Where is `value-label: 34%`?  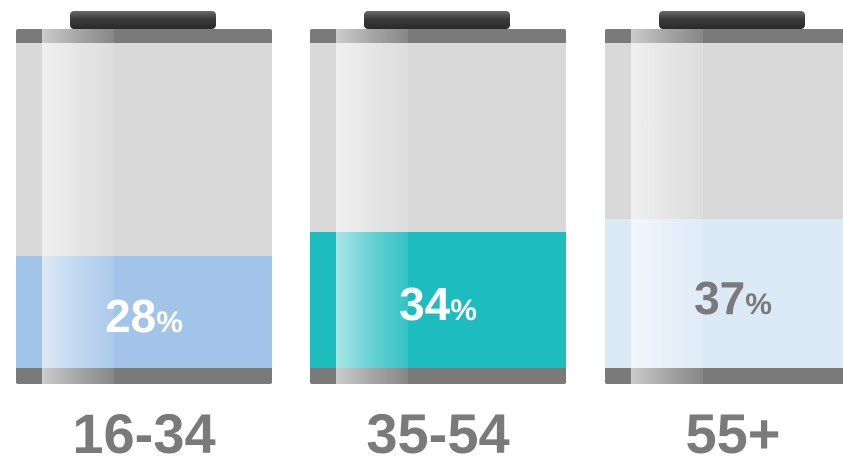 value-label: 34% is located at coordinates (438, 304).